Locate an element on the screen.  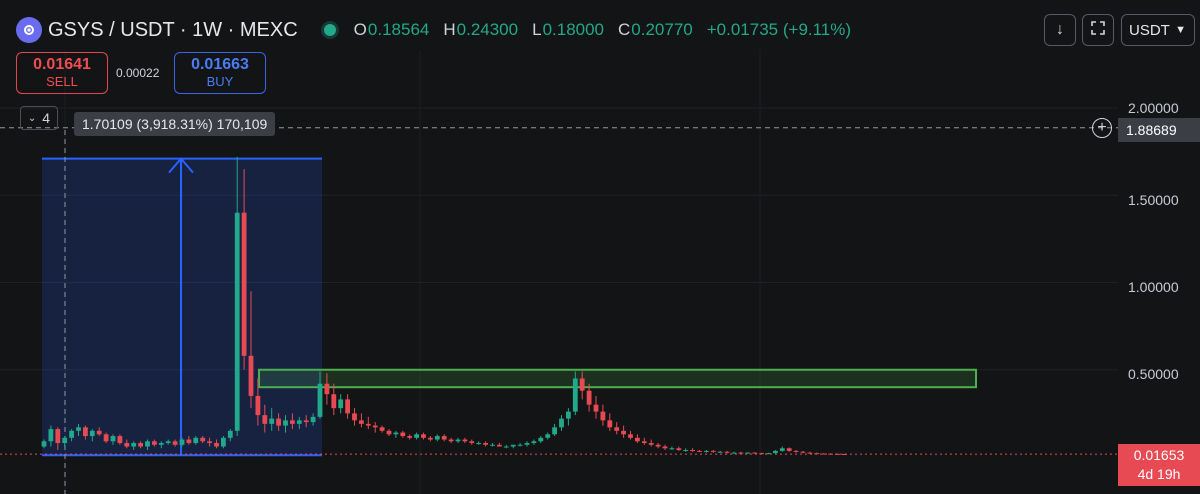
sell-price: 0.01641 is located at coordinates (62, 64).